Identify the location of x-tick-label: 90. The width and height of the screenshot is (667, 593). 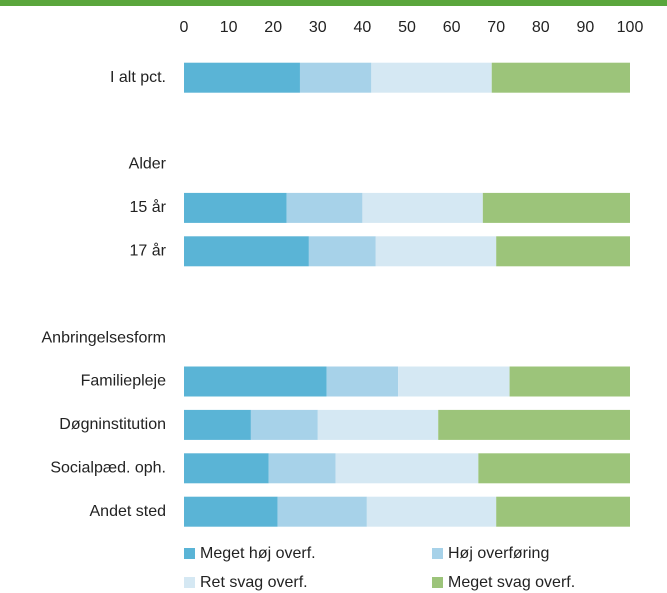
(586, 27).